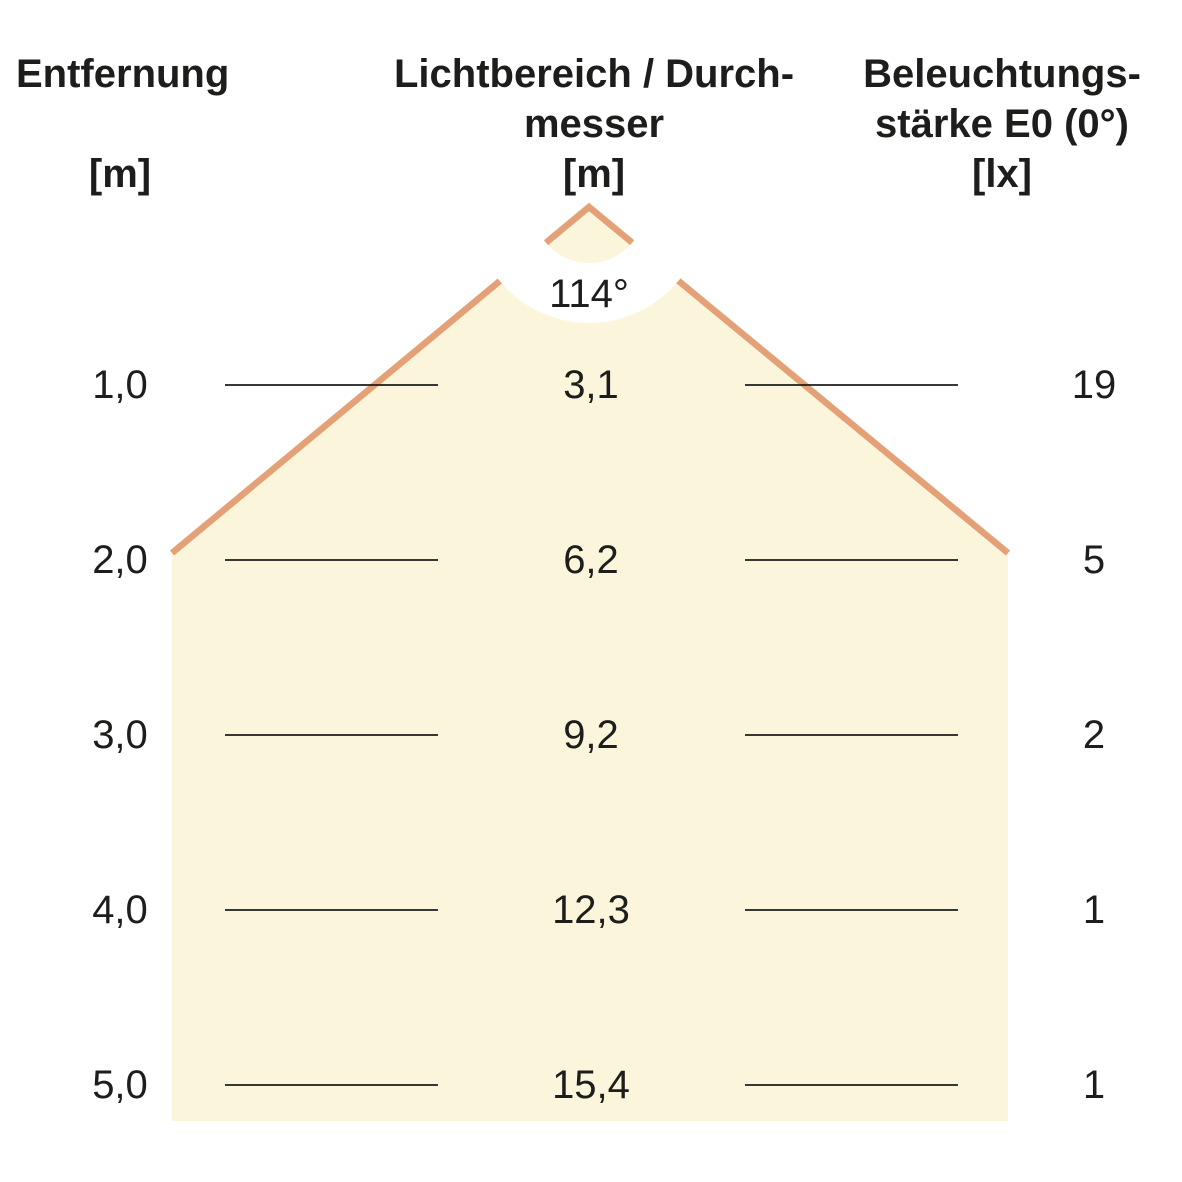 This screenshot has height=1182, width=1182. What do you see at coordinates (1094, 560) in the screenshot?
I see `illuminance-value: 5` at bounding box center [1094, 560].